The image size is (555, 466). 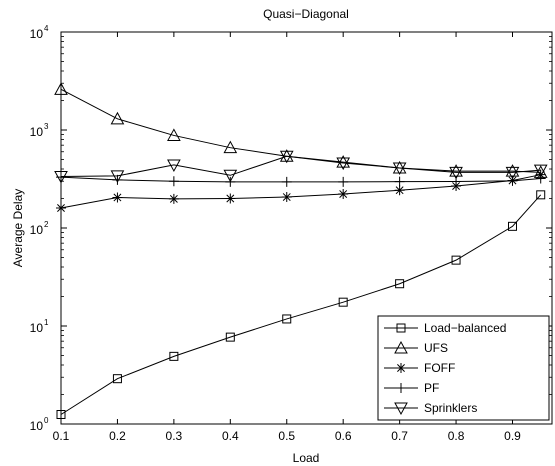 I want to click on legend-entry: PF, so click(x=411, y=388).